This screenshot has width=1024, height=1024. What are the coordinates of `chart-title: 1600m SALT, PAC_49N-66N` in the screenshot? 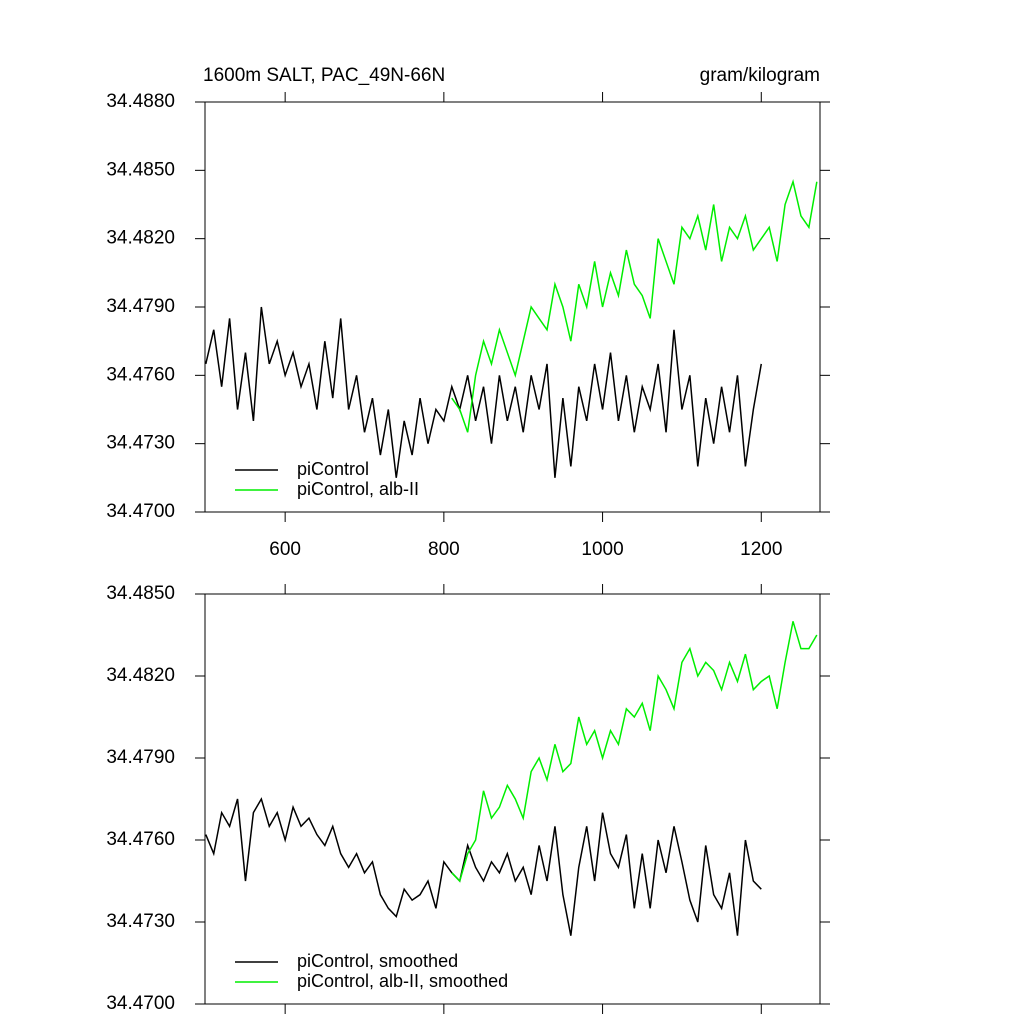 It's located at (324, 75).